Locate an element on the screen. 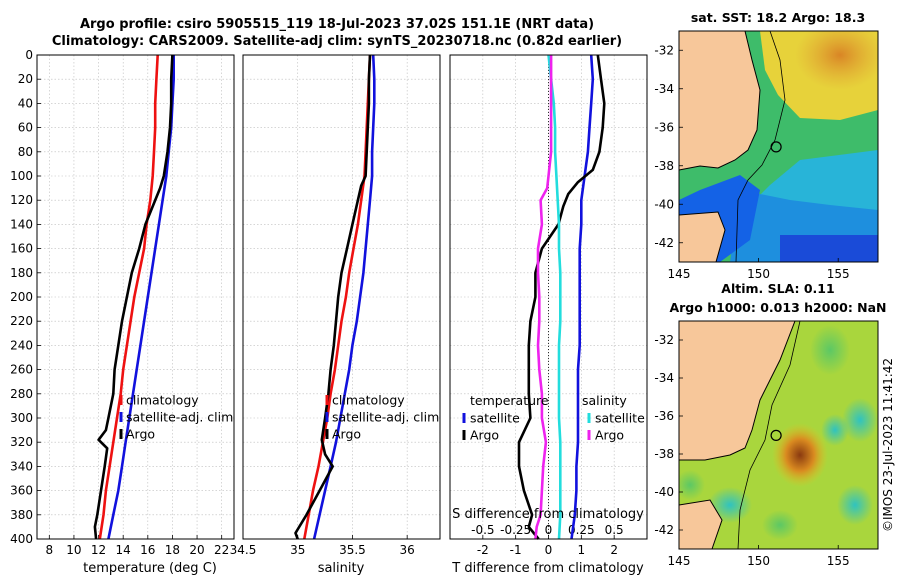 The width and height of the screenshot is (900, 580). x-tick-label: -1 is located at coordinates (516, 550).